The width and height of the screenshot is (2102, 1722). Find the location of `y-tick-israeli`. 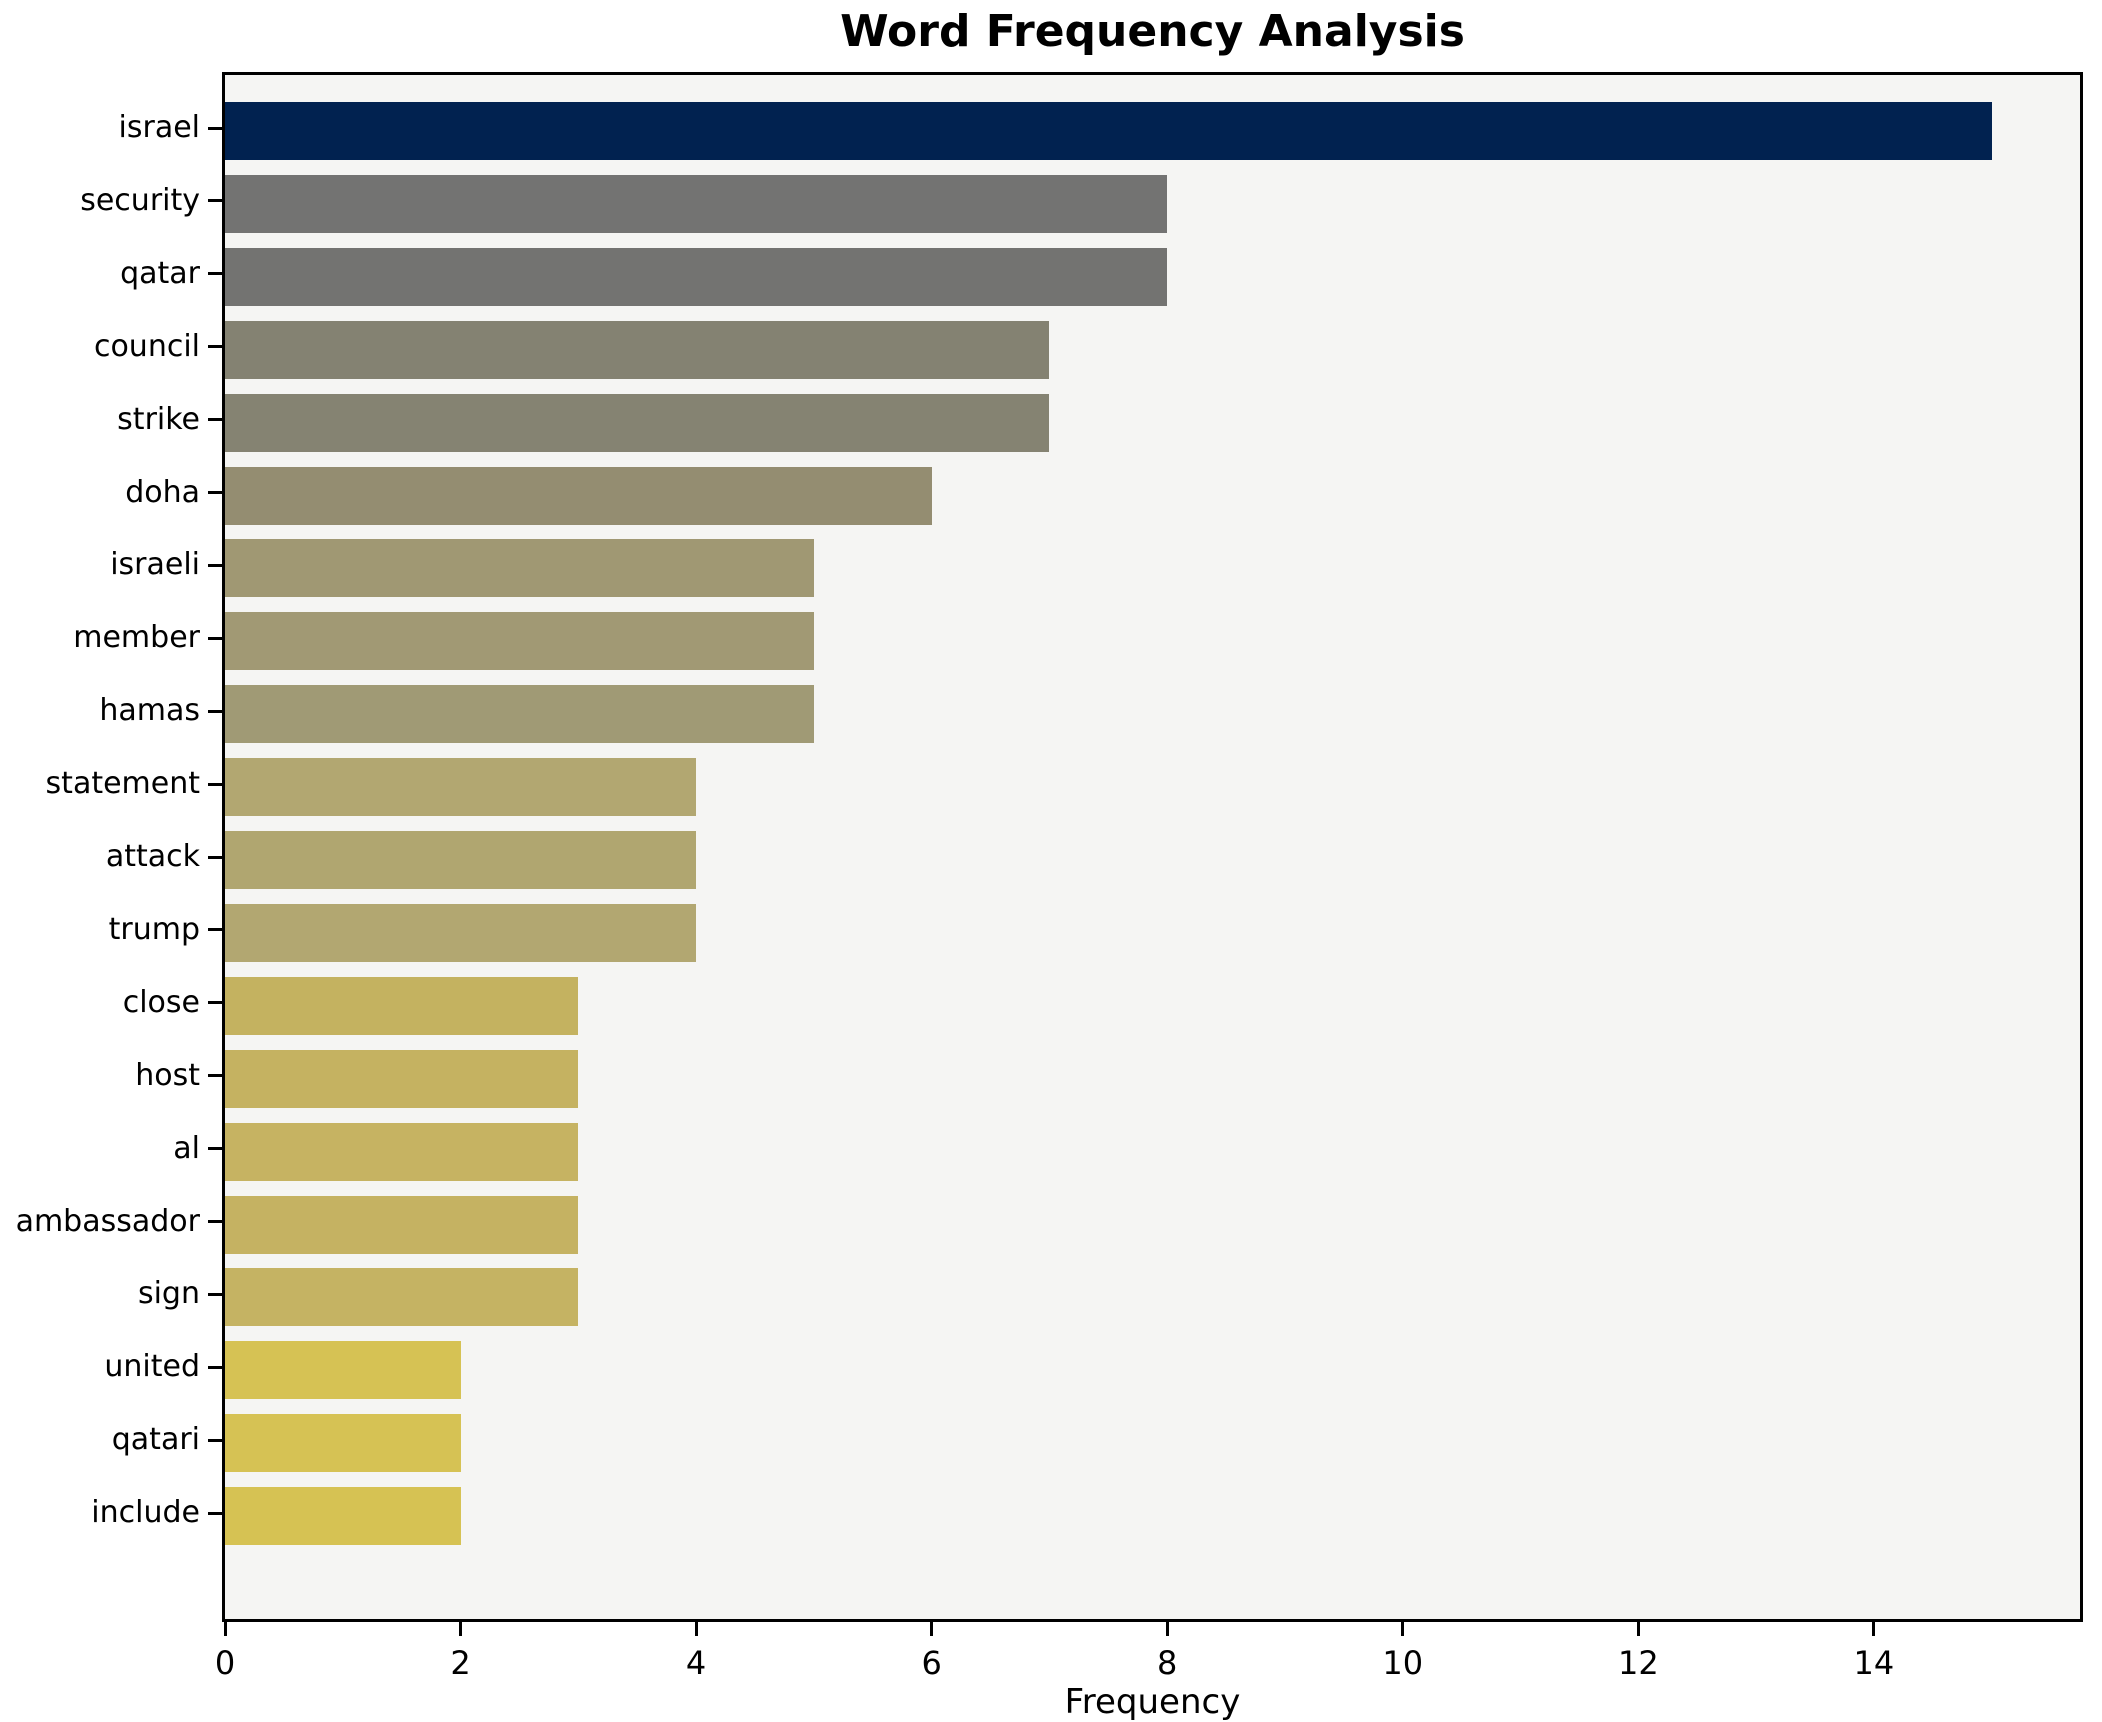

y-tick-israeli is located at coordinates (215, 565).